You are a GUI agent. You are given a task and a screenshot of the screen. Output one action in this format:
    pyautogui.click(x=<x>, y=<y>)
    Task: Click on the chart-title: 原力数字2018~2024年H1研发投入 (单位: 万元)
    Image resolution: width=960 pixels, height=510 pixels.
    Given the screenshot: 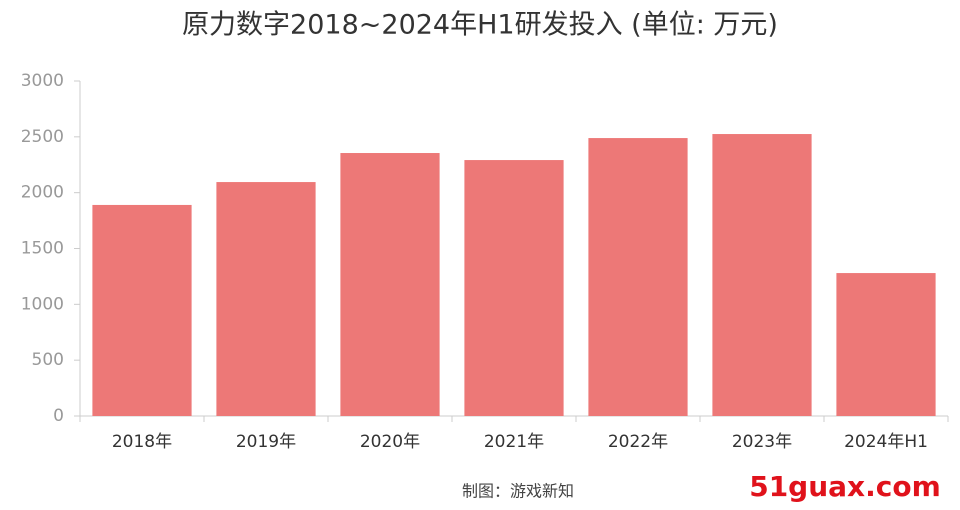 What is the action you would take?
    pyautogui.click(x=480, y=25)
    